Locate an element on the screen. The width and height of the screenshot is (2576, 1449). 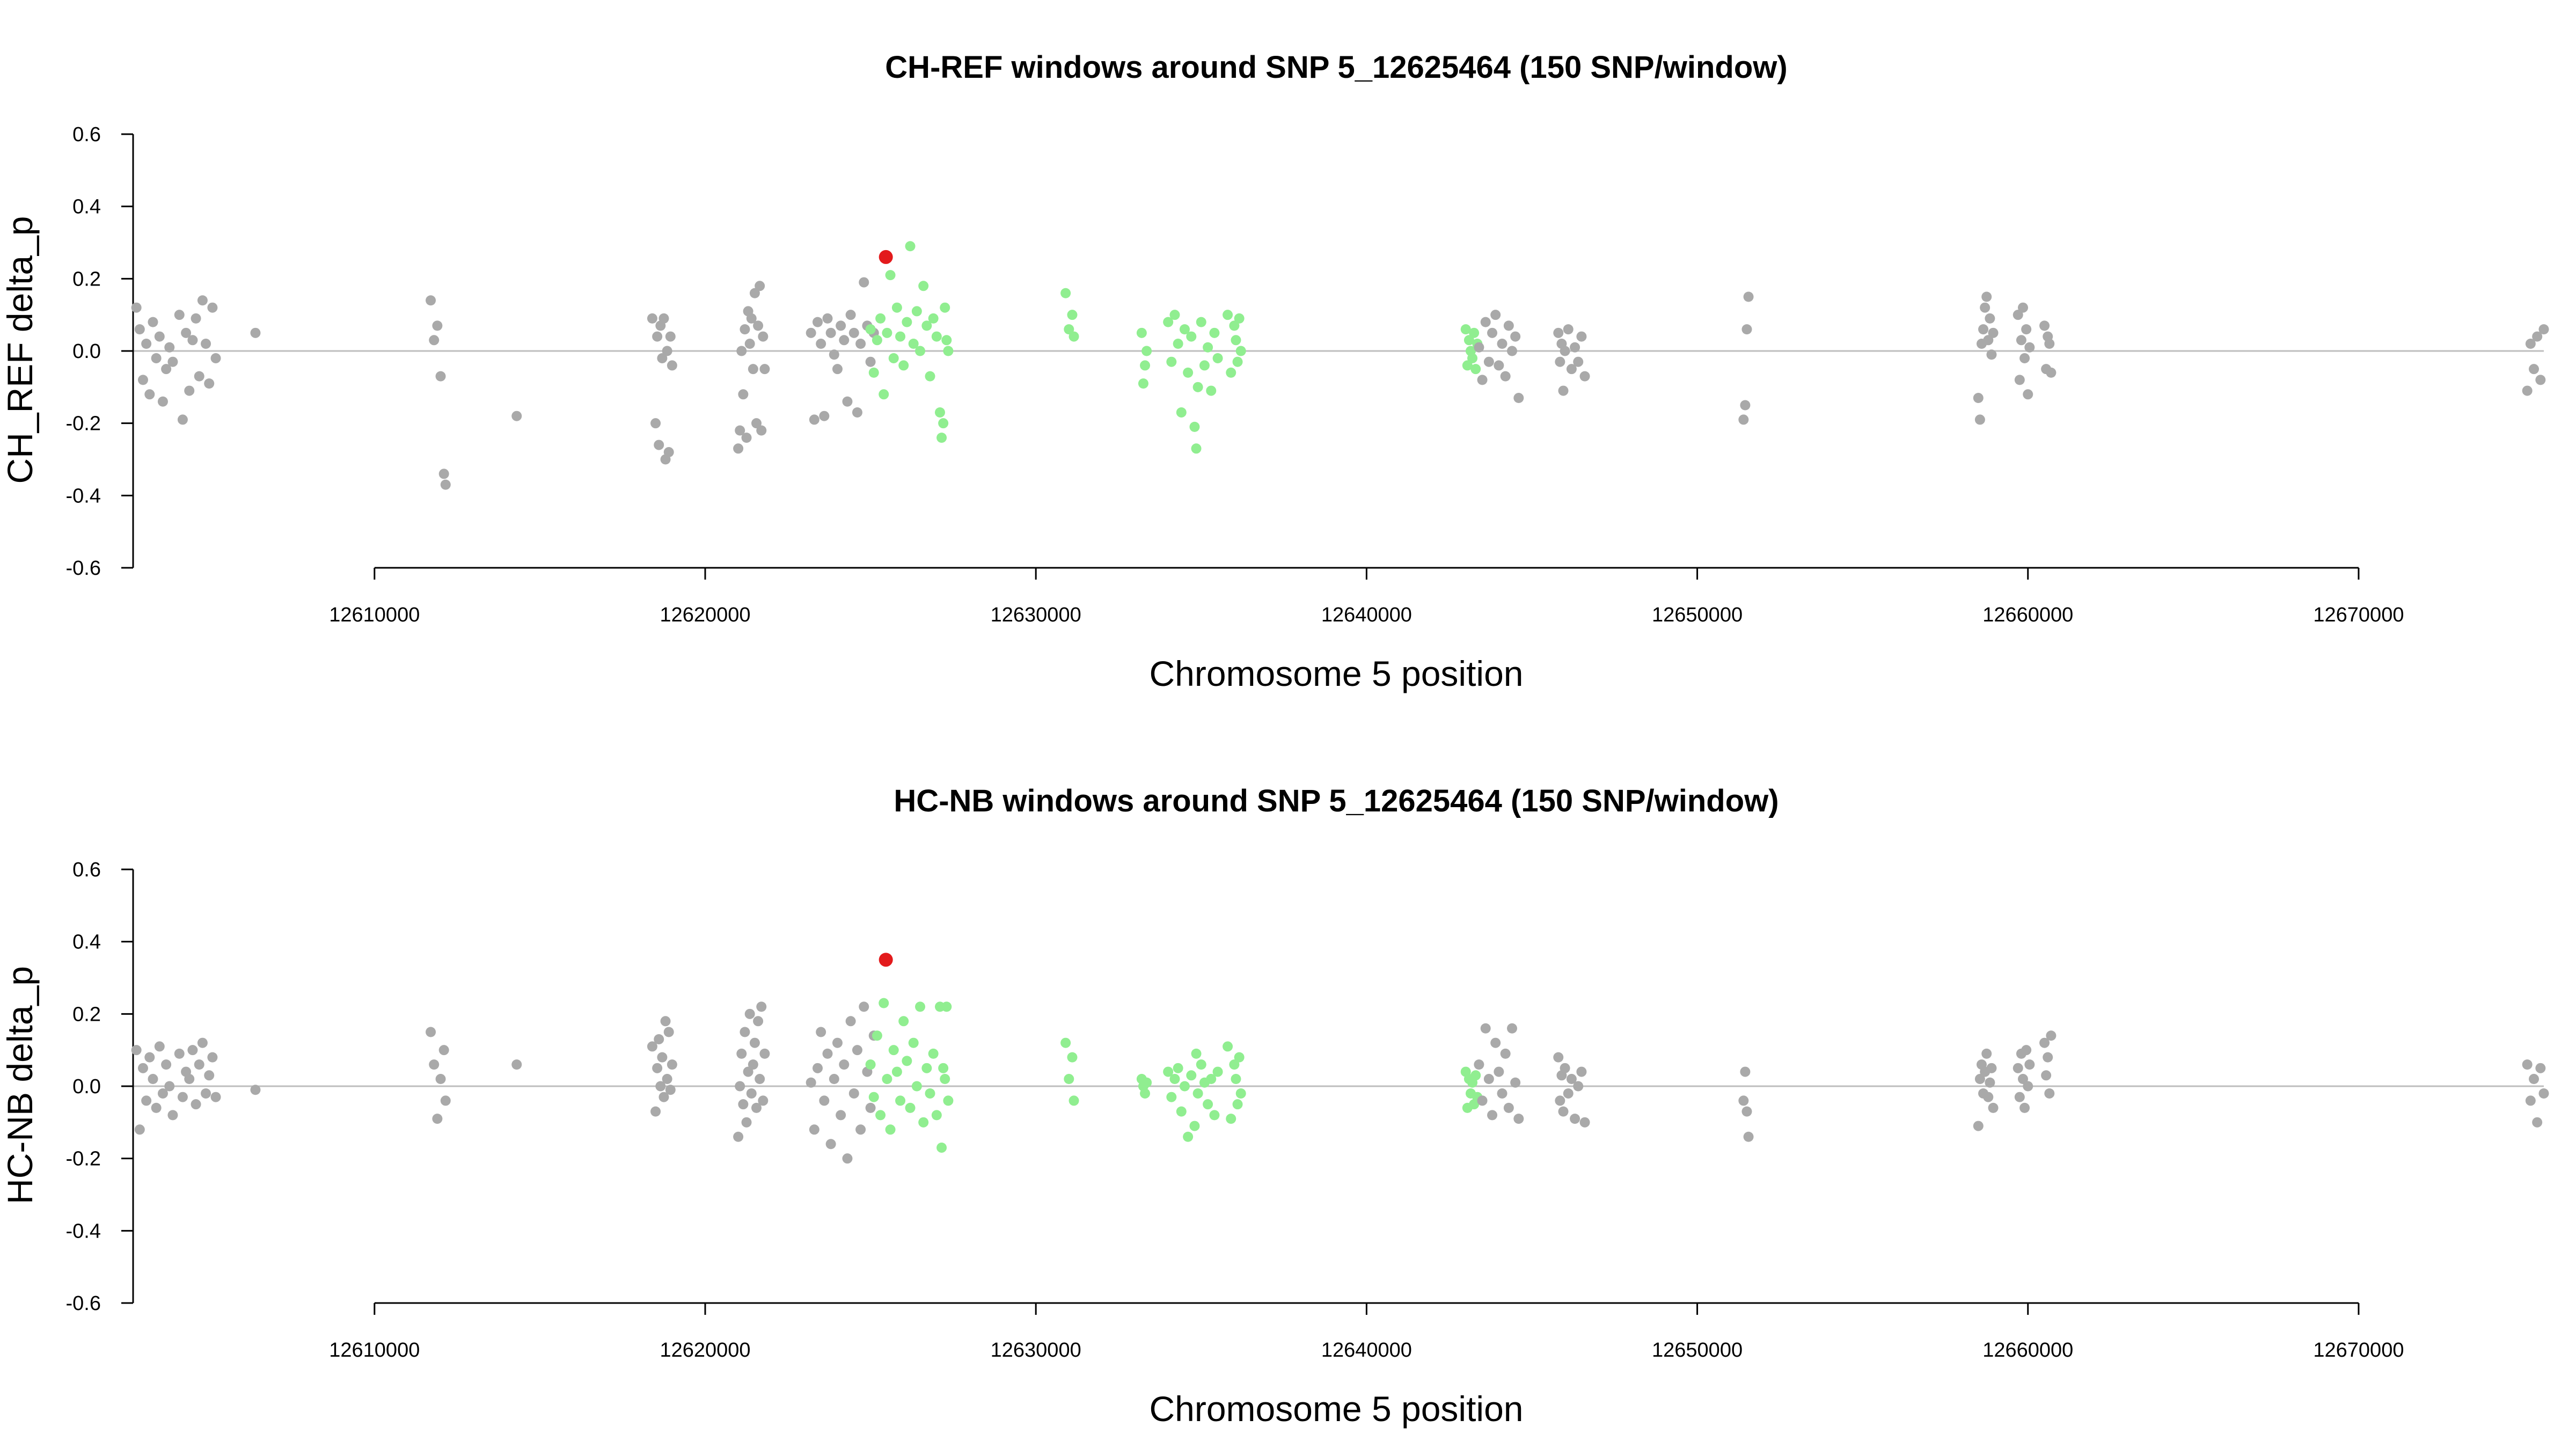
focal-snp-point is located at coordinates (886, 960).